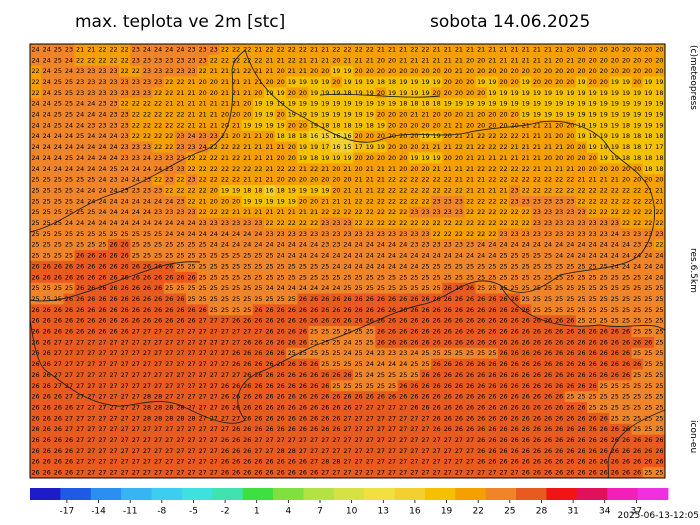  I want to click on colorbar-tick-label: -17, so click(67, 512).